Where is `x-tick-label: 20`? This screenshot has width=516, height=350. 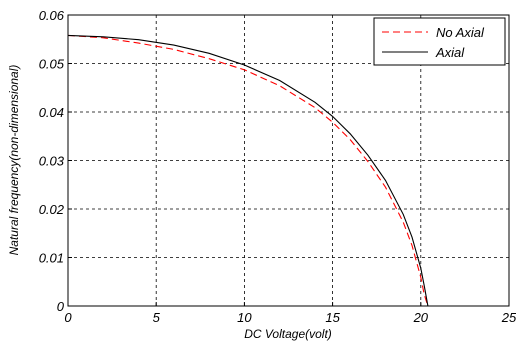
x-tick-label: 20 is located at coordinates (421, 317).